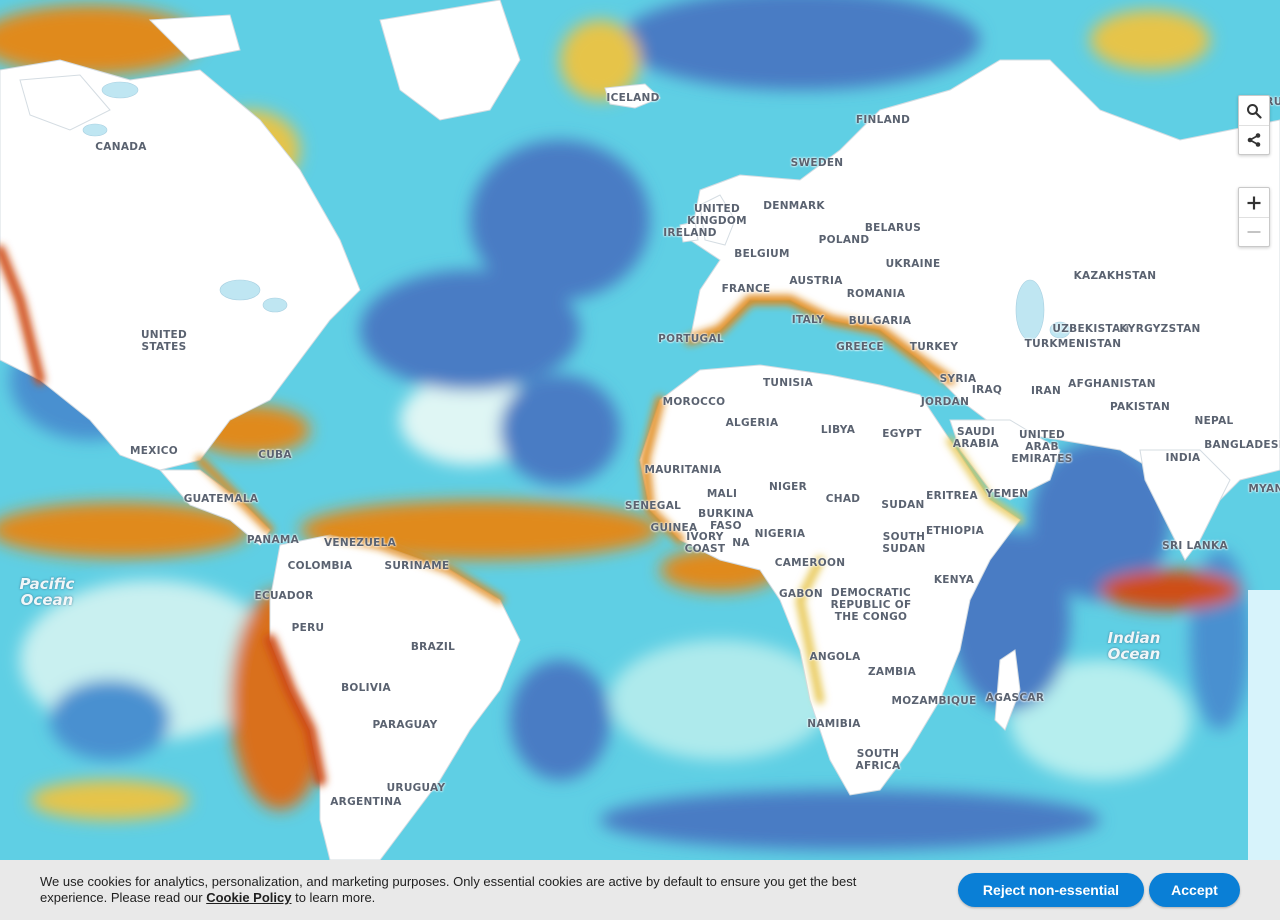 This screenshot has width=1280, height=920. I want to click on minus-icon, so click(1254, 232).